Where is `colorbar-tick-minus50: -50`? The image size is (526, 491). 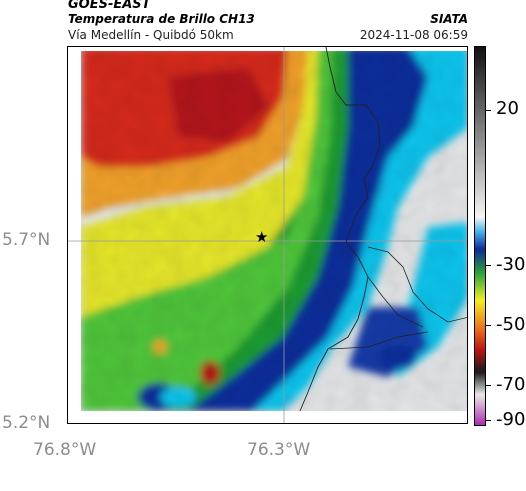 colorbar-tick-minus50: -50 is located at coordinates (511, 324).